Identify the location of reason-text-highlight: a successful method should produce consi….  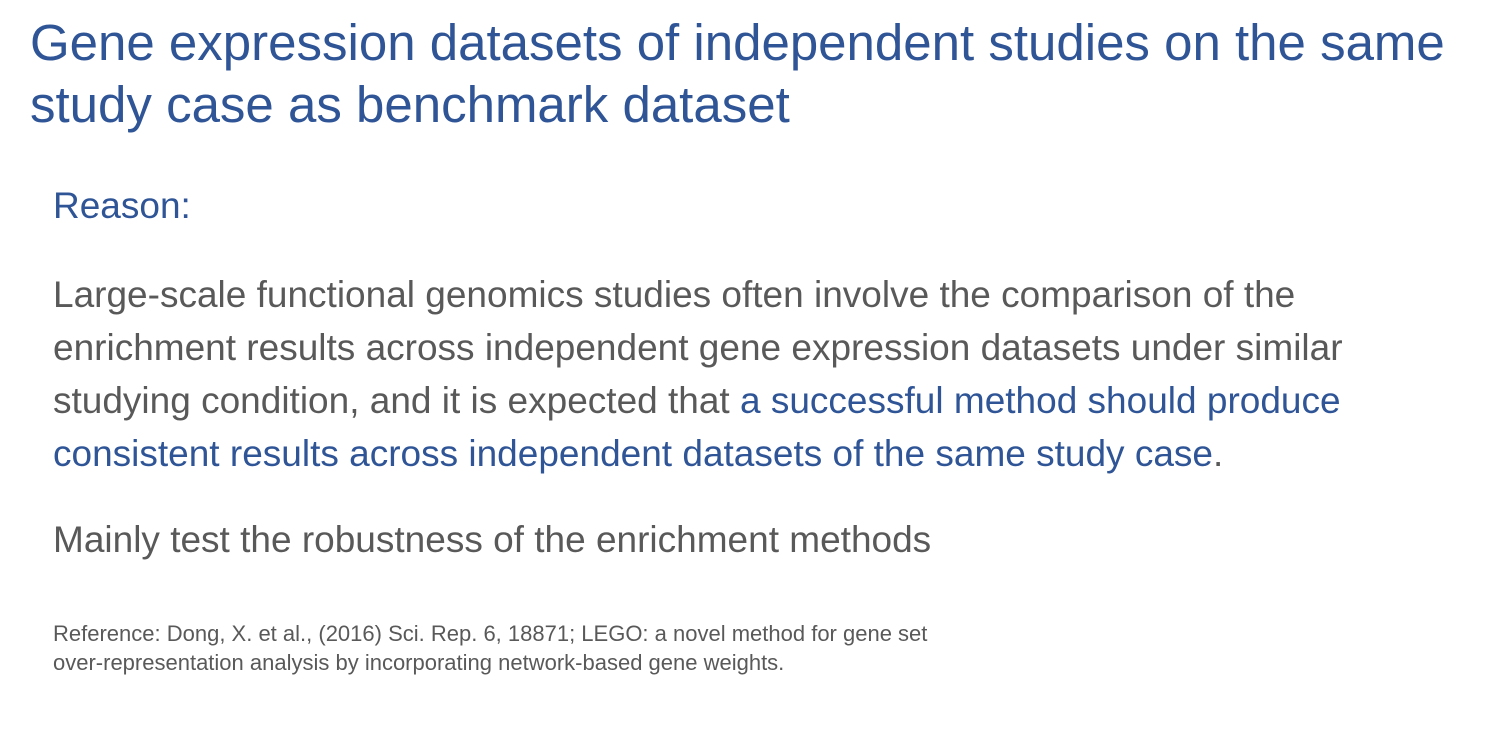
(697, 427).